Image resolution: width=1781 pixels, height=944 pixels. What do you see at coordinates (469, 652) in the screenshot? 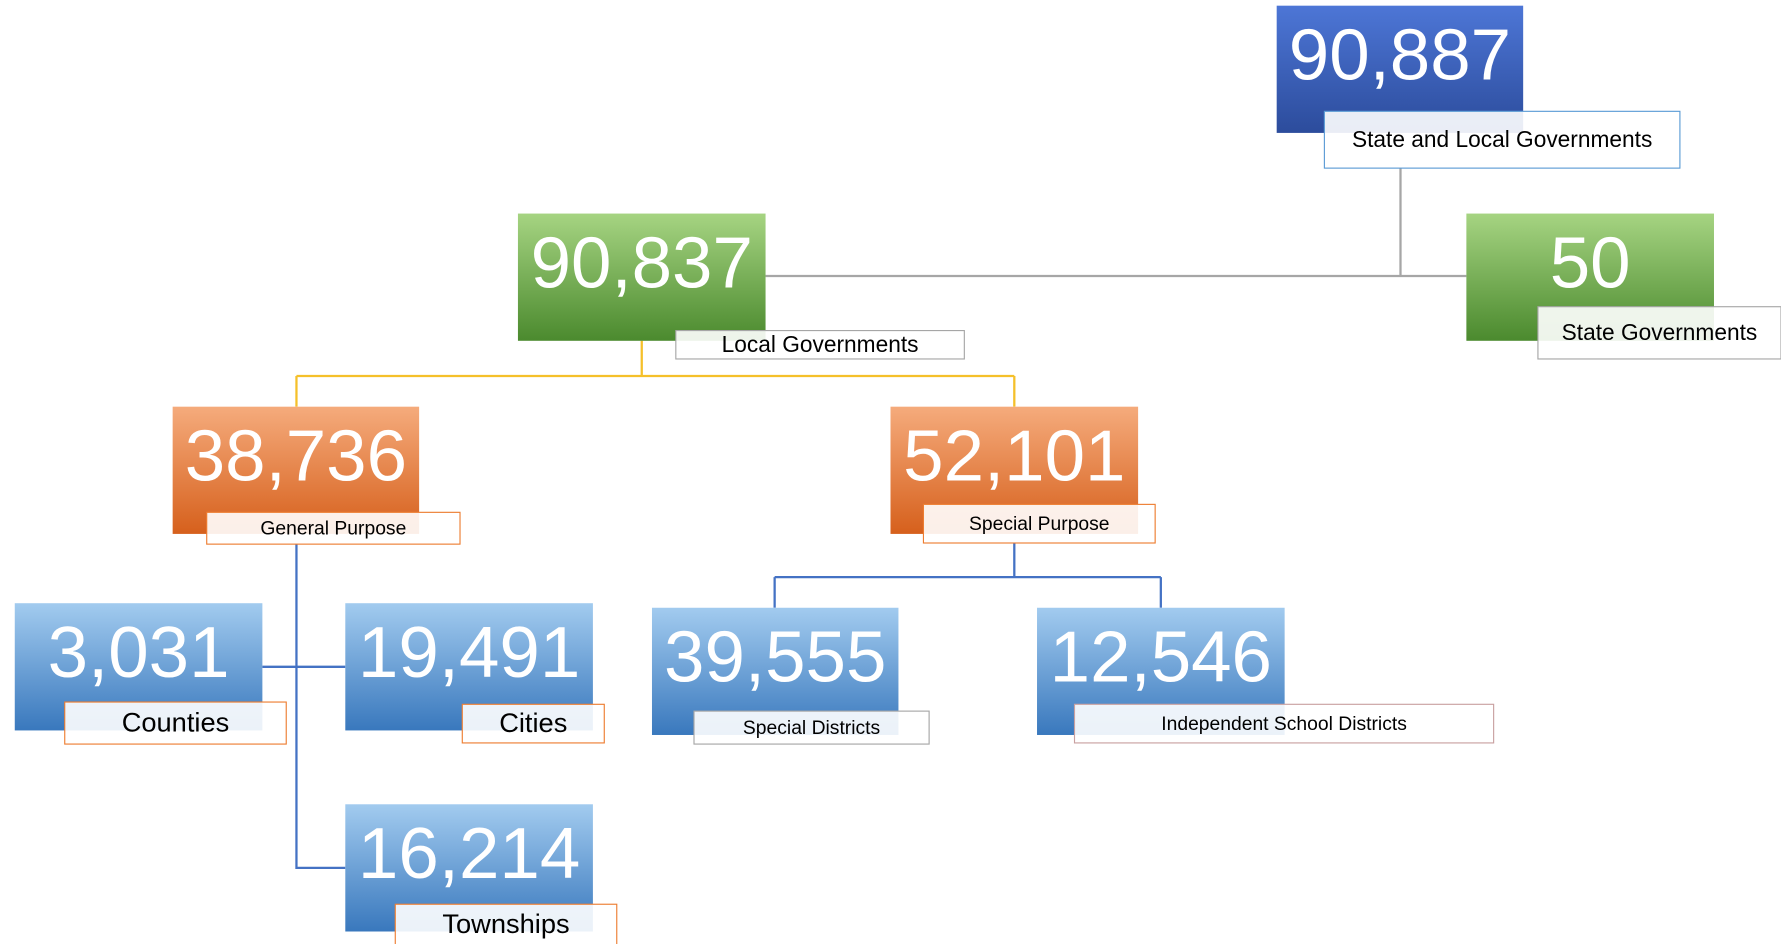
I see `node-value: 19,491` at bounding box center [469, 652].